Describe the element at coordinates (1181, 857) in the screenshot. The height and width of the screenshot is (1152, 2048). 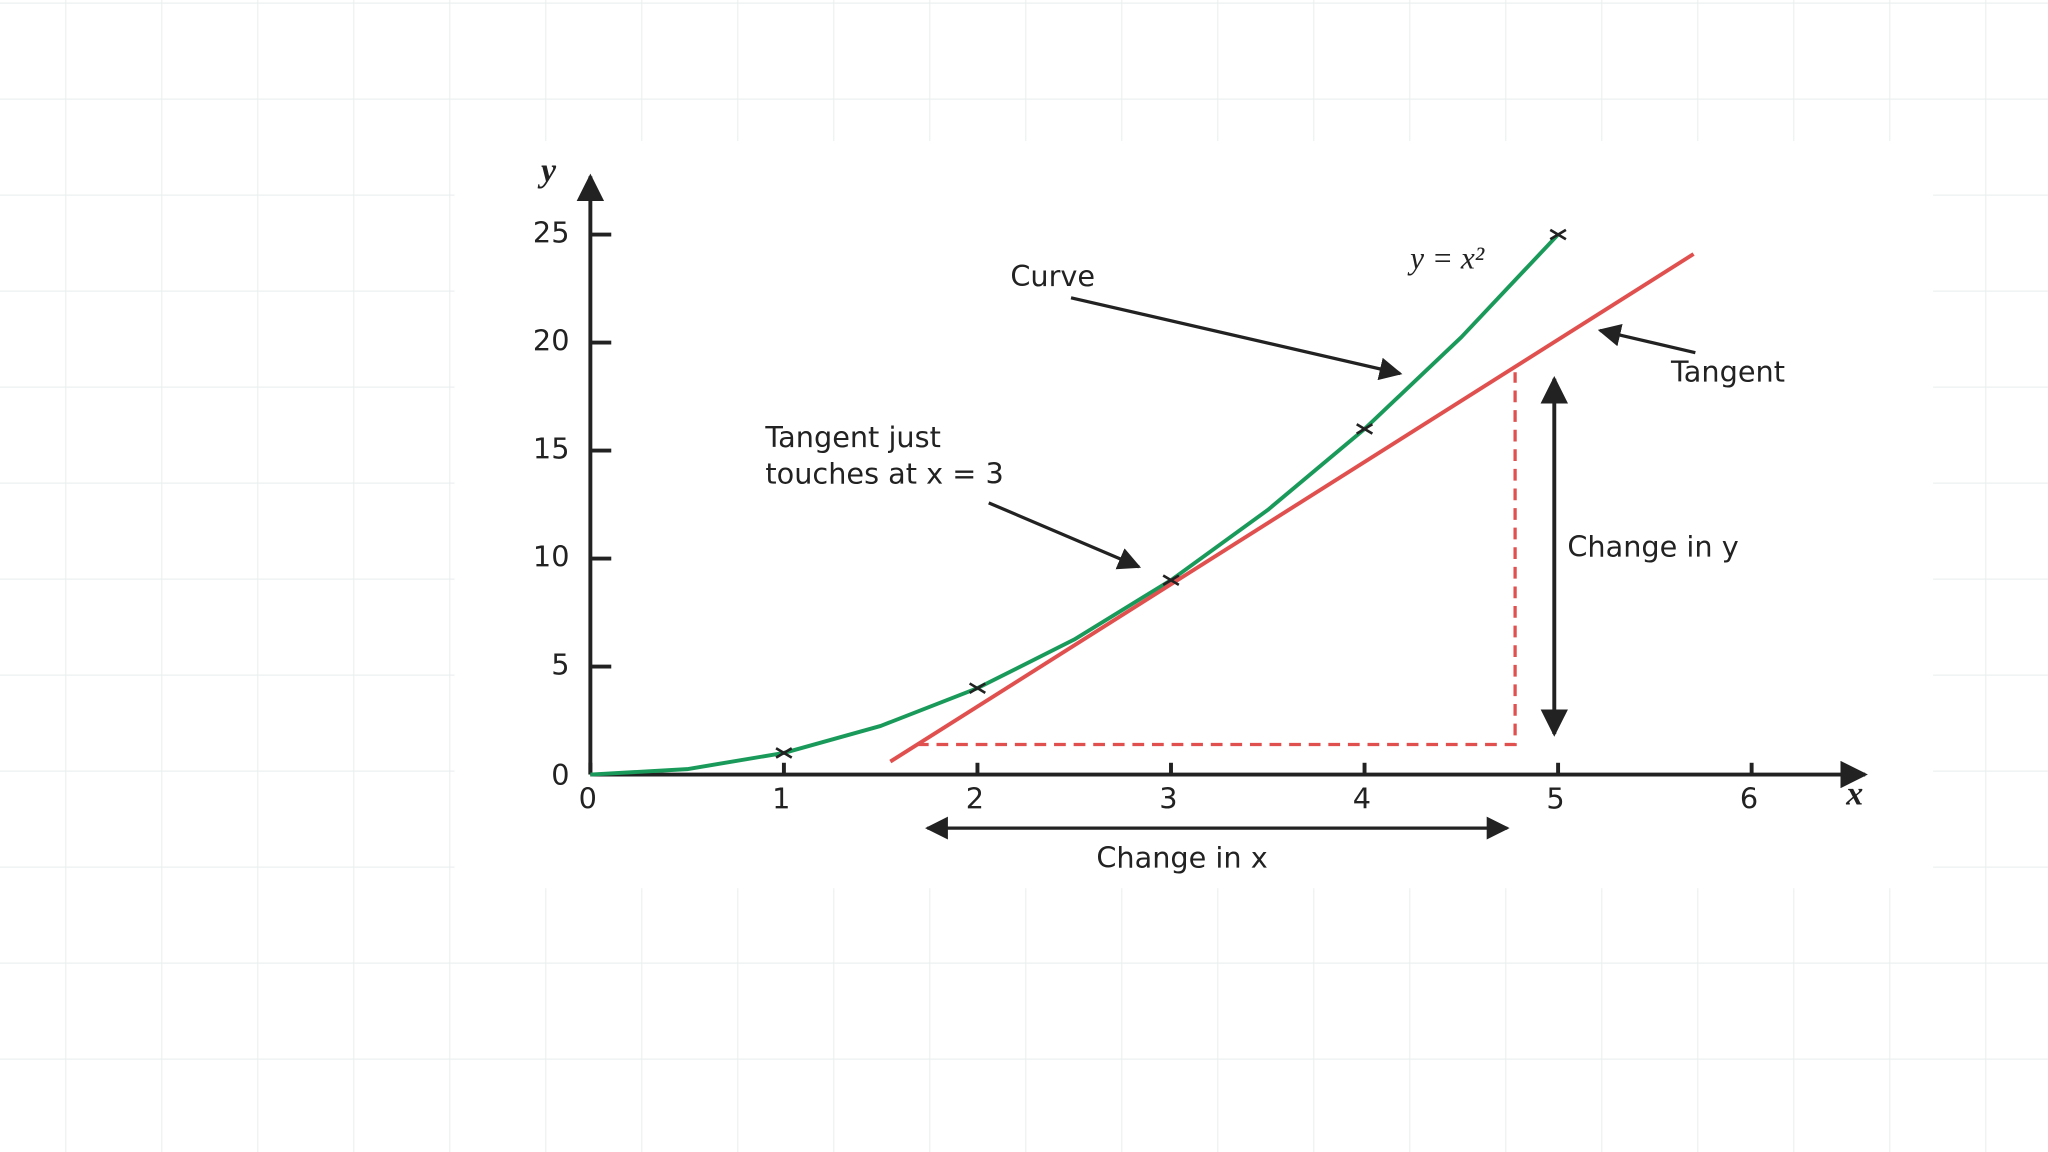
I see `change-x-label: Change in x` at that location.